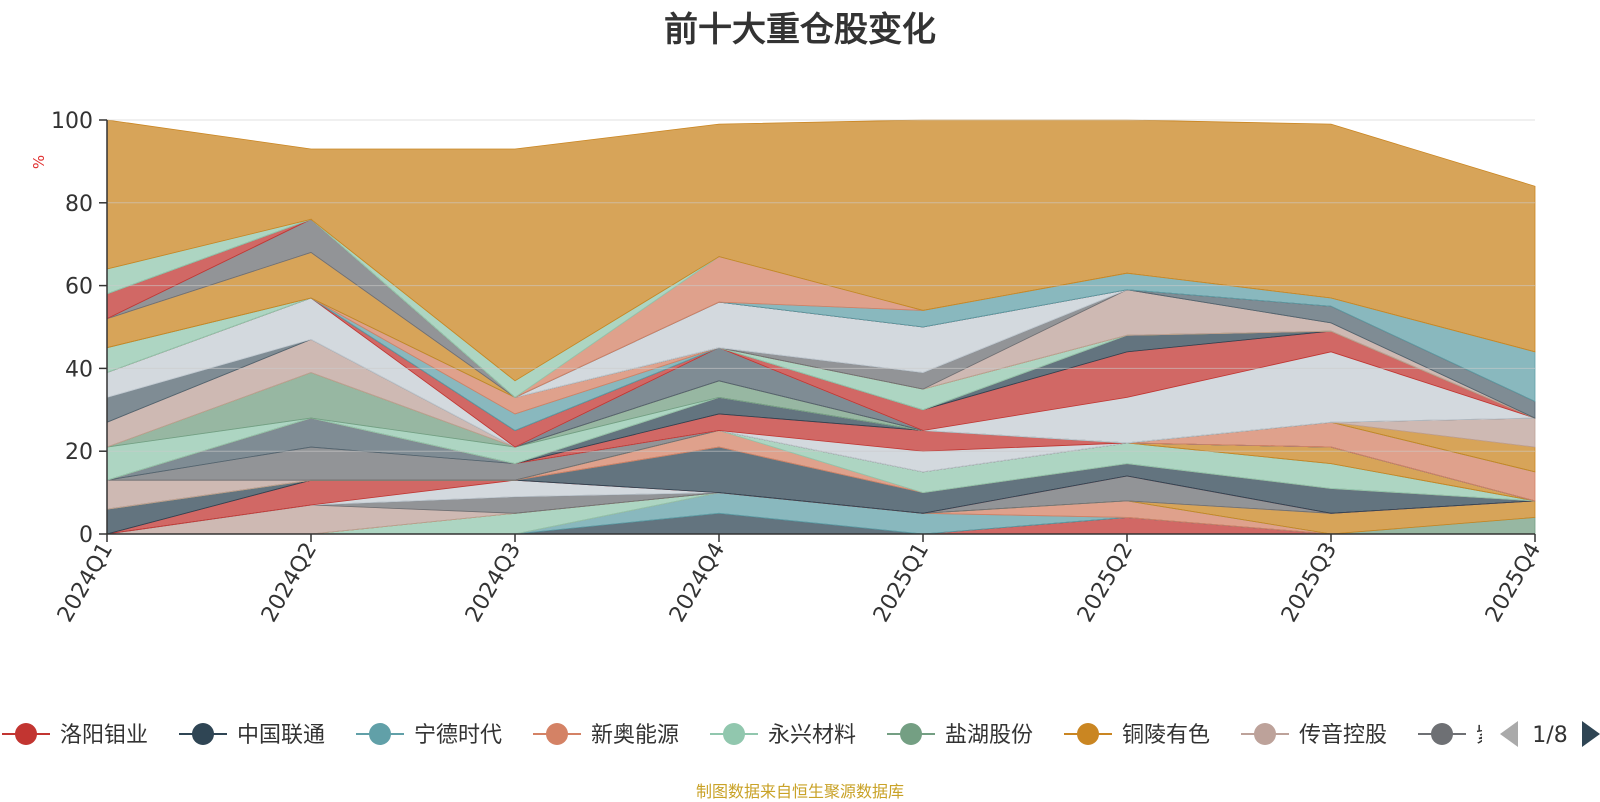  I want to click on legend-item: 传音控股, so click(1314, 735).